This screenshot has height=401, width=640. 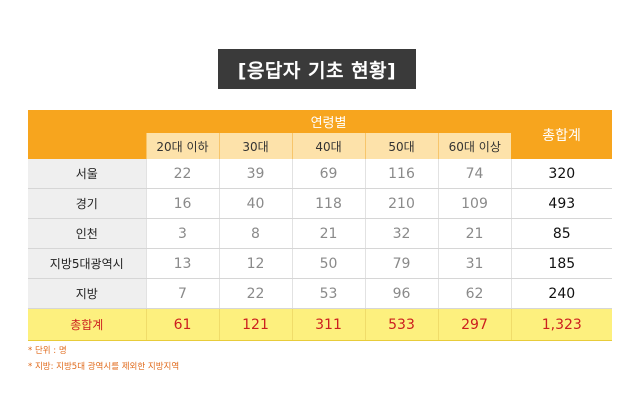 What do you see at coordinates (182, 324) in the screenshot?
I see `sum-value-cell: 61` at bounding box center [182, 324].